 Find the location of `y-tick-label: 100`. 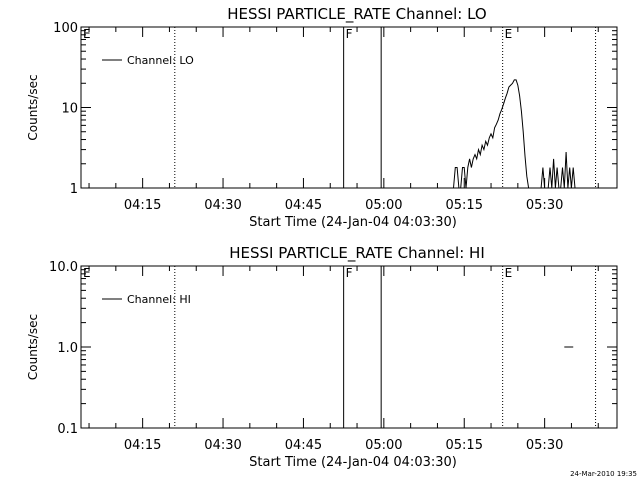

y-tick-label: 100 is located at coordinates (65, 28).